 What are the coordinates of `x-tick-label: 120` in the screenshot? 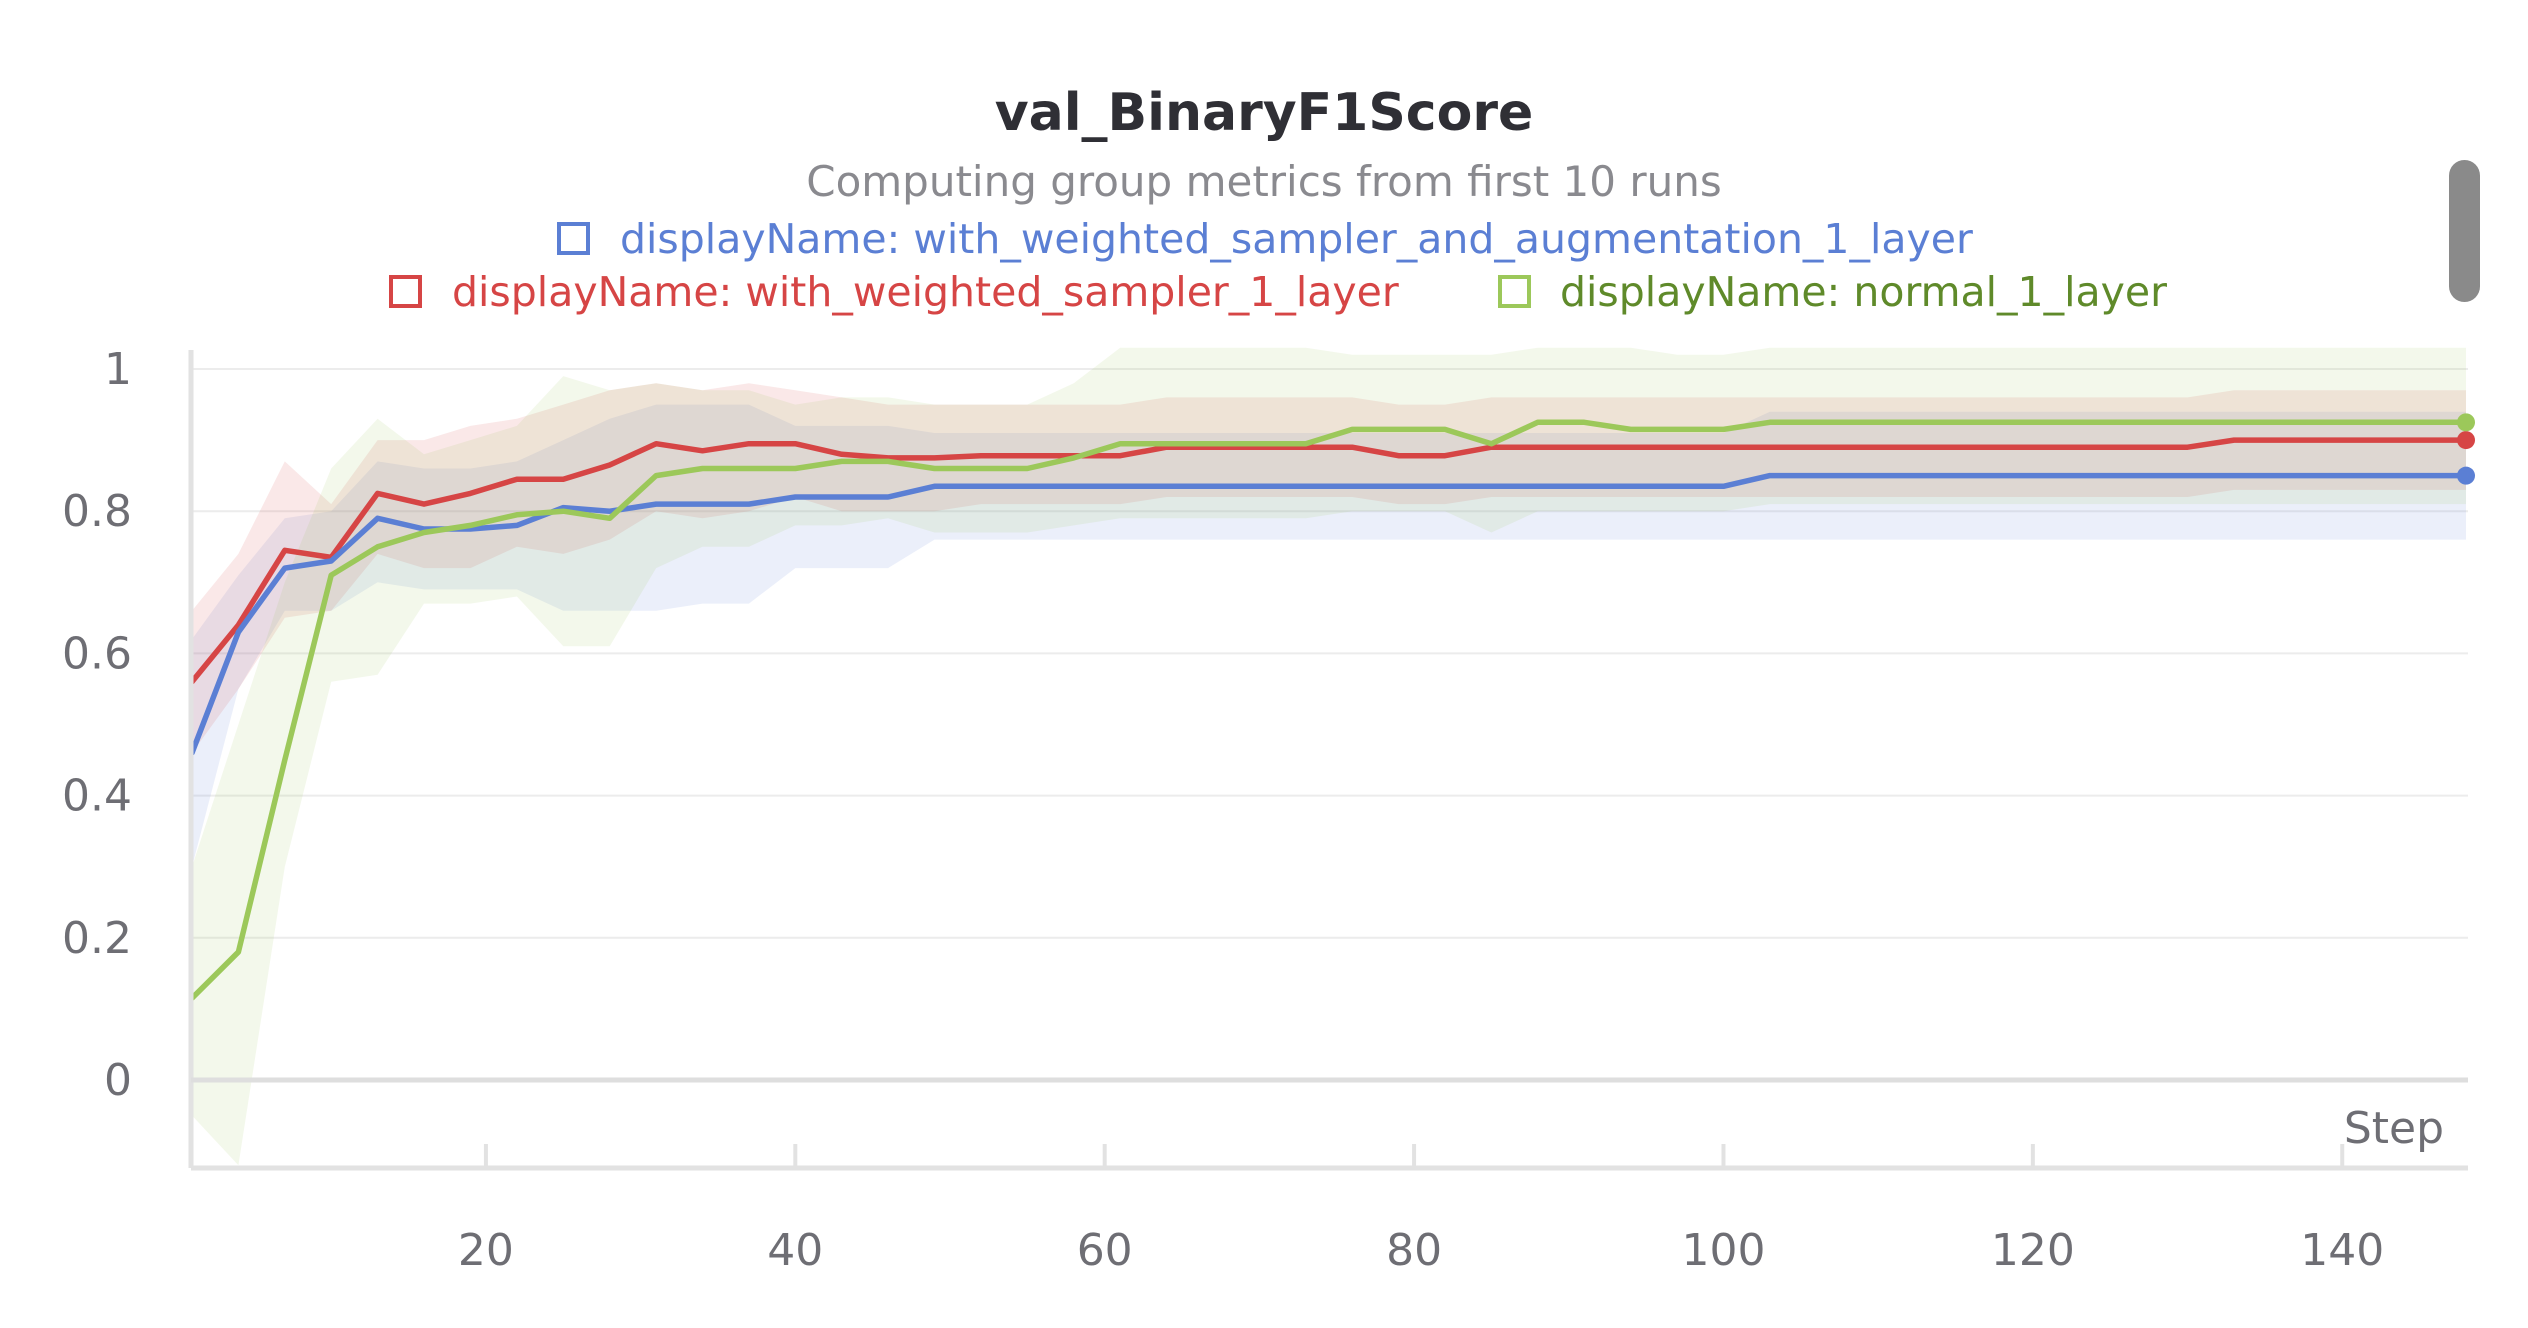 It's located at (2033, 1250).